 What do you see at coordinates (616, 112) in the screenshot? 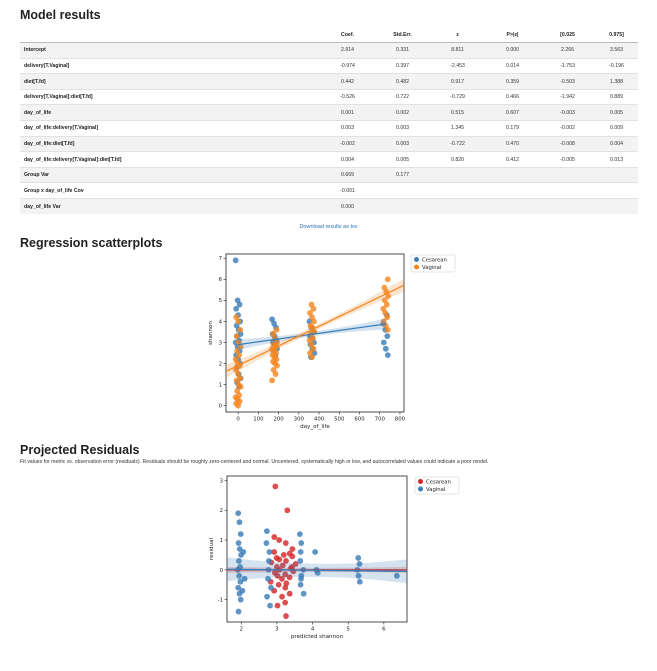
I see `table-cell: 0.005` at bounding box center [616, 112].